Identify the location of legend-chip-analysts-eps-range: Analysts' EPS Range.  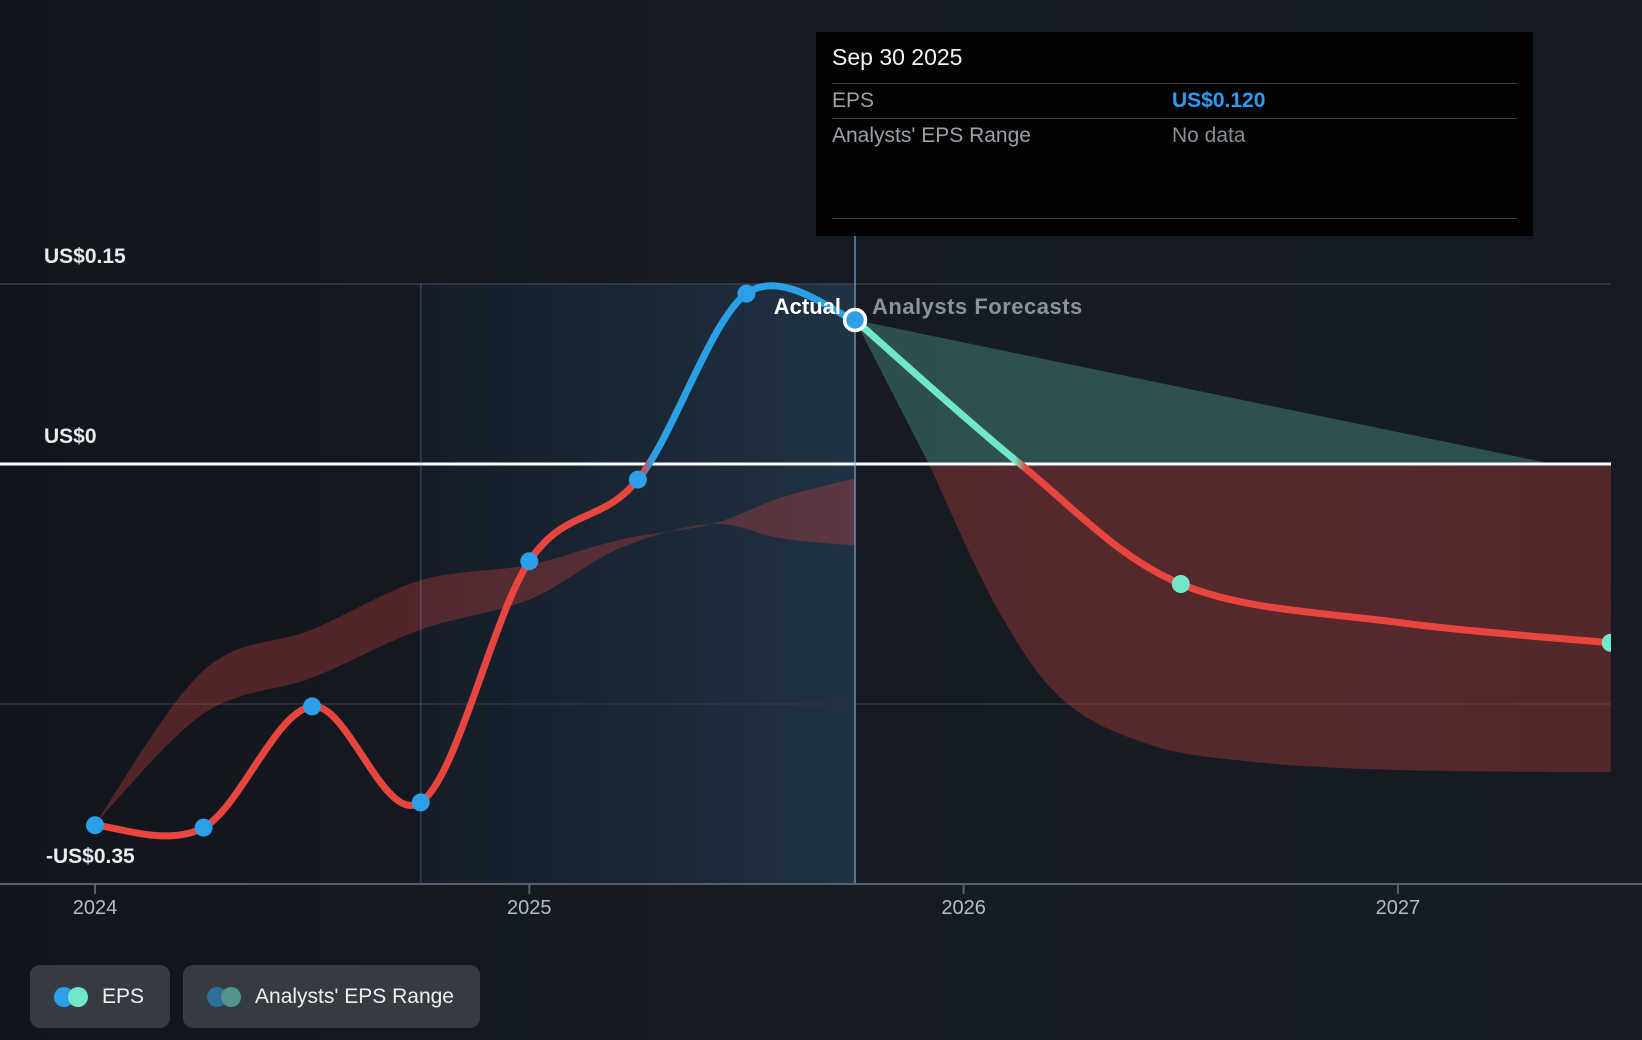
(331, 996).